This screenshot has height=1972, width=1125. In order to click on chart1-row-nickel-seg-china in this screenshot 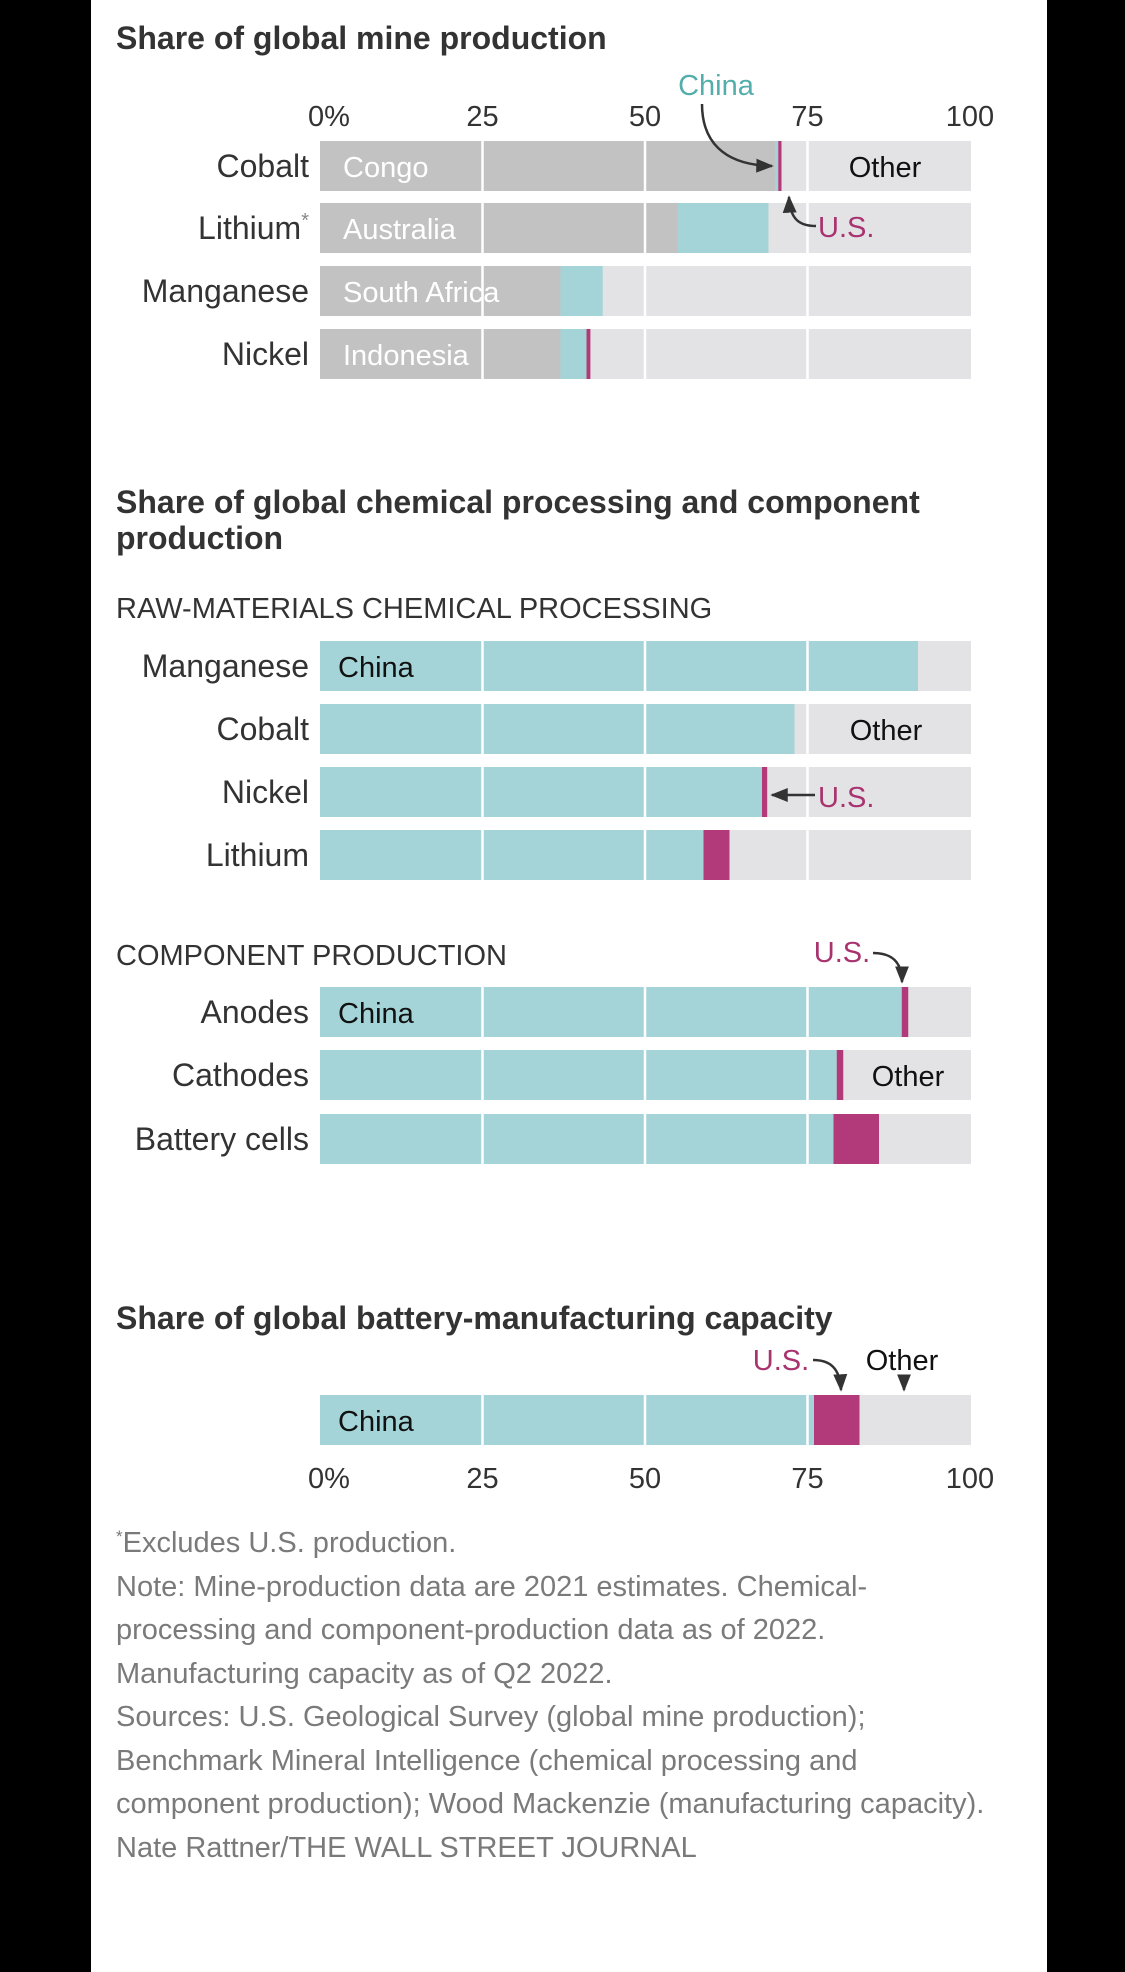, I will do `click(541, 792)`.